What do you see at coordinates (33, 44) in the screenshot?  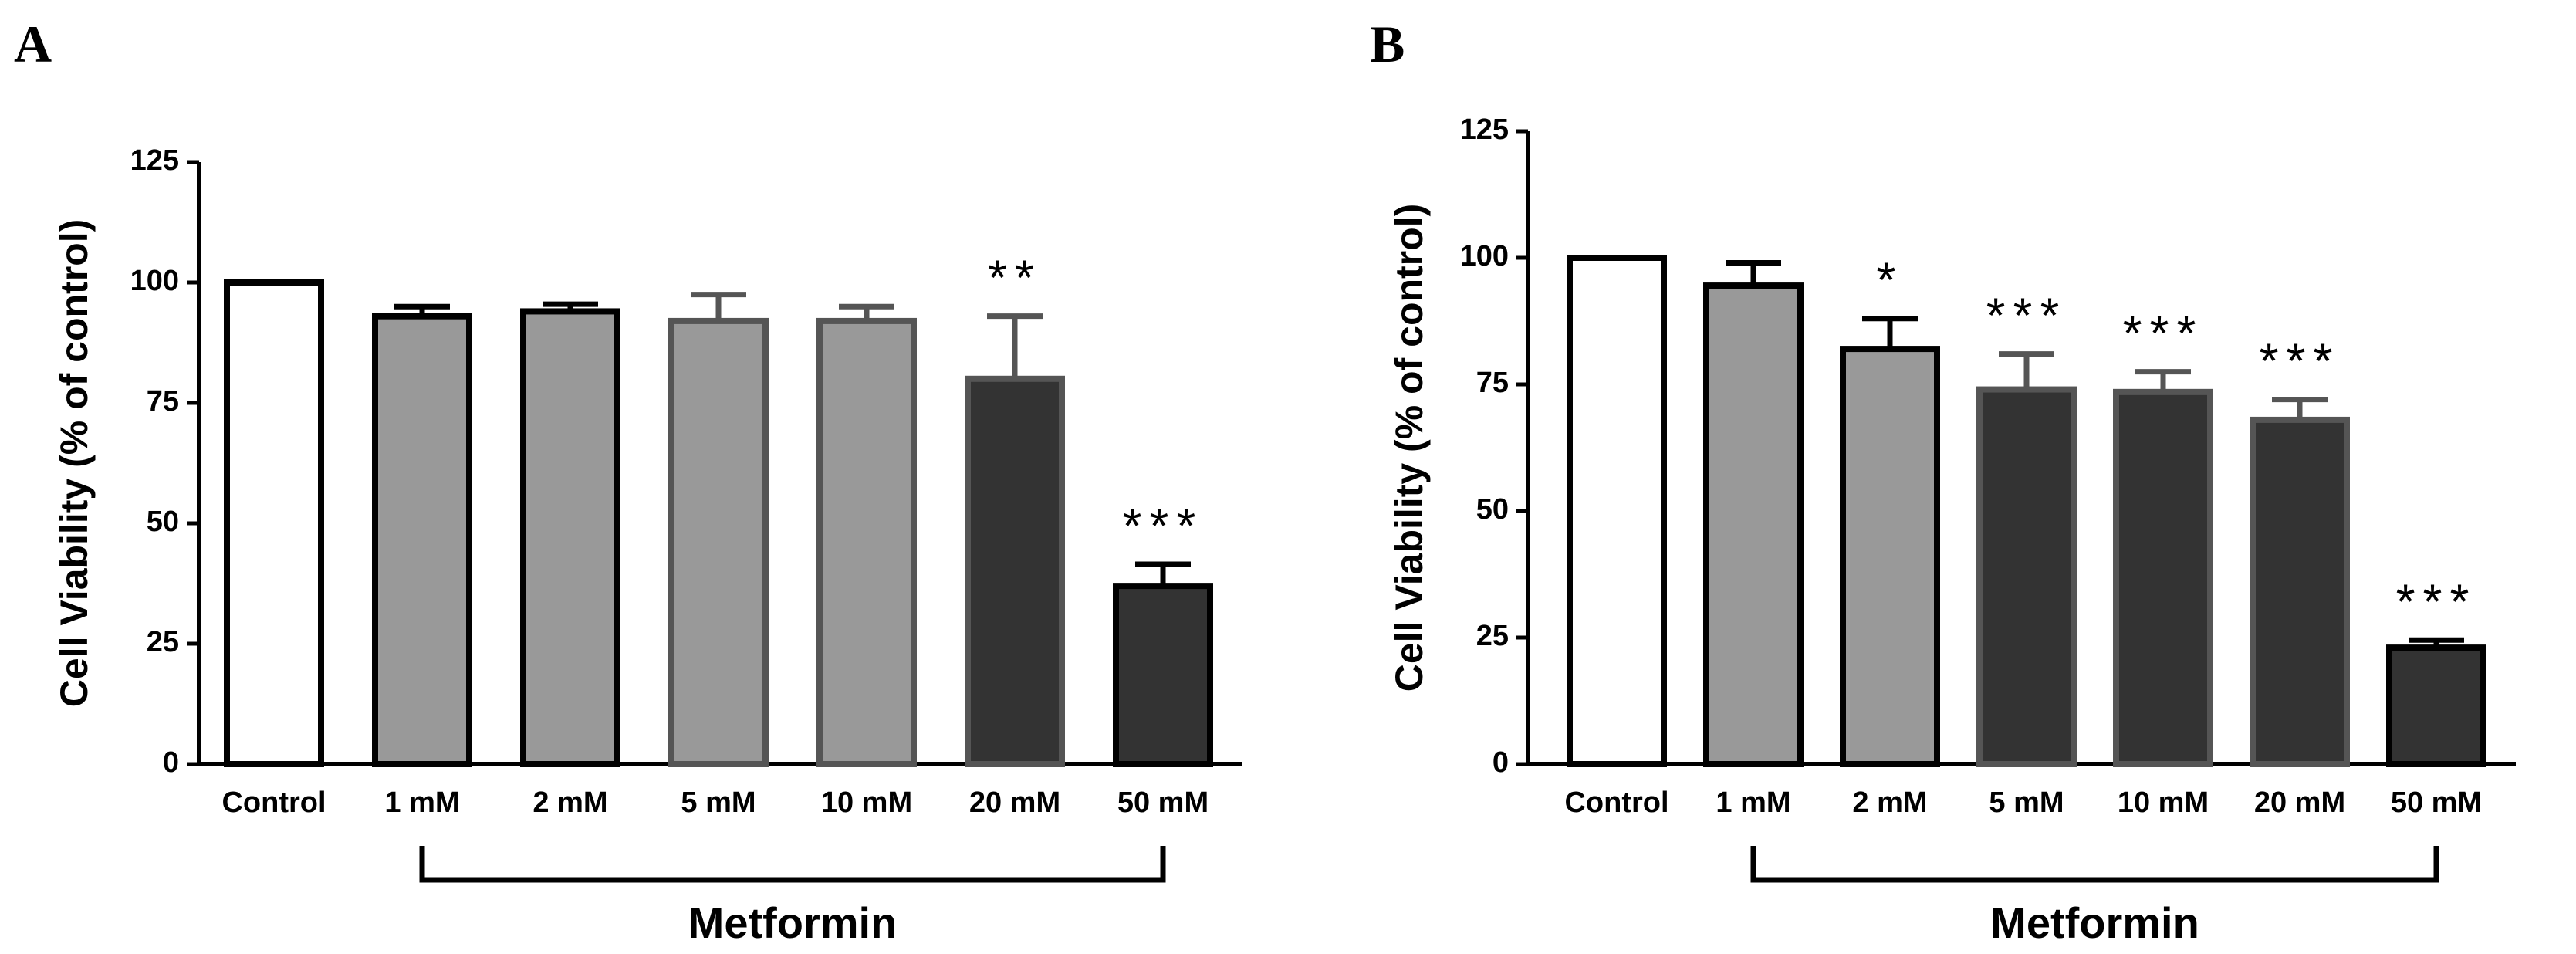 I see `panel-letter: A` at bounding box center [33, 44].